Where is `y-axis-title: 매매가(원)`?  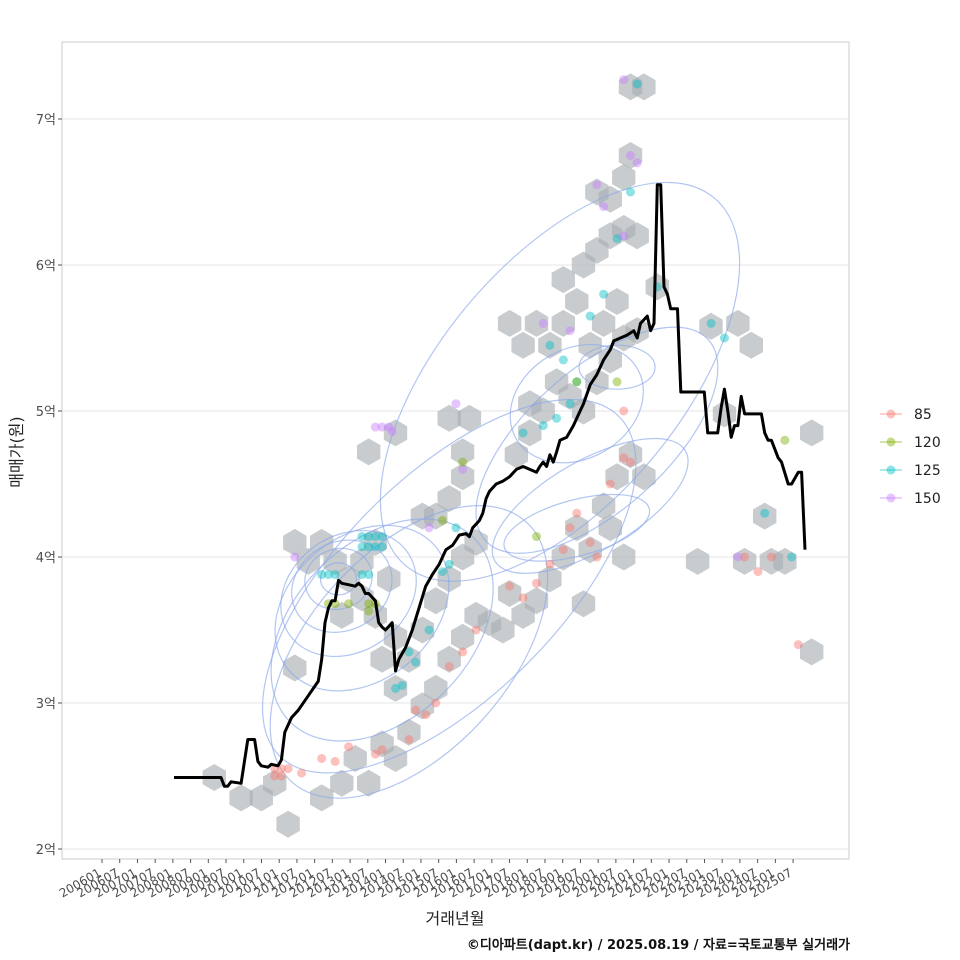 y-axis-title: 매매가(원) is located at coordinates (16, 451).